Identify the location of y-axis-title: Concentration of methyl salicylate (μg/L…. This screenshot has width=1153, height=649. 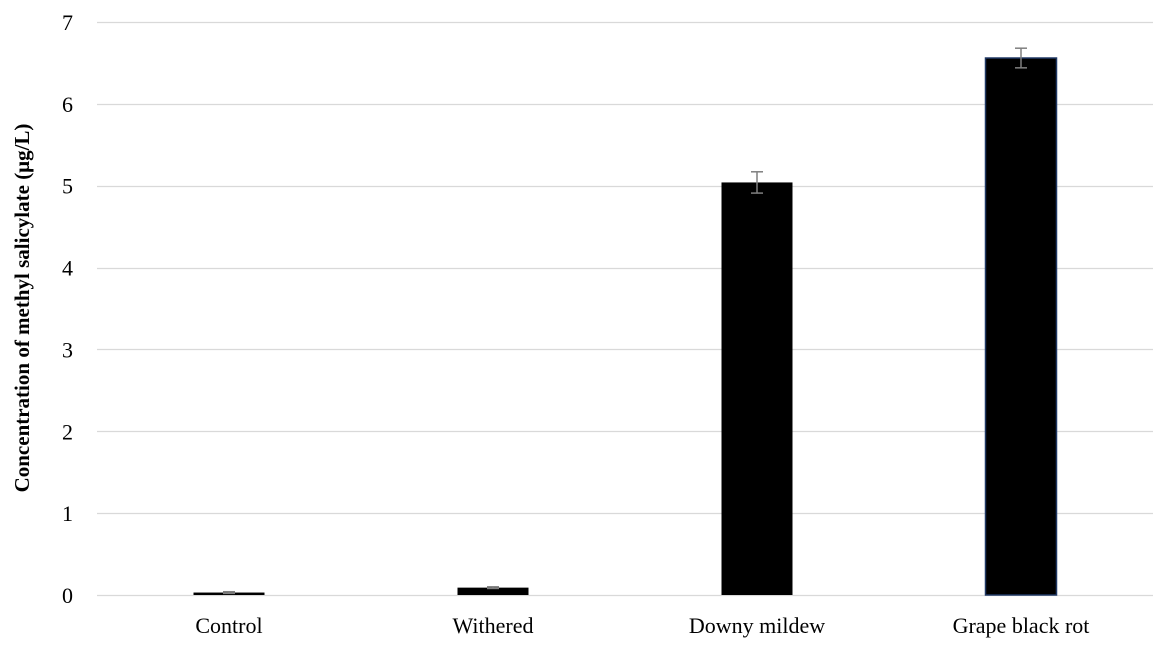
(22, 308).